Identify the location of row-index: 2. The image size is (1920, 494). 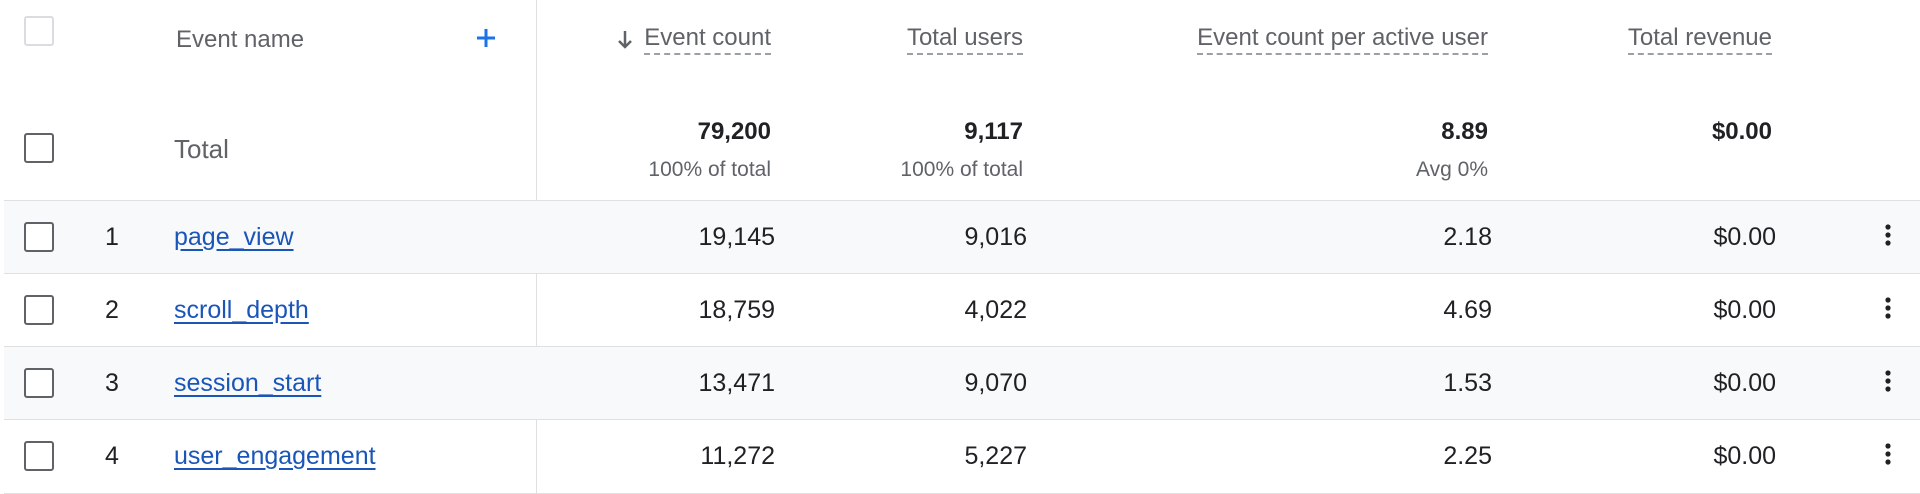
(112, 310).